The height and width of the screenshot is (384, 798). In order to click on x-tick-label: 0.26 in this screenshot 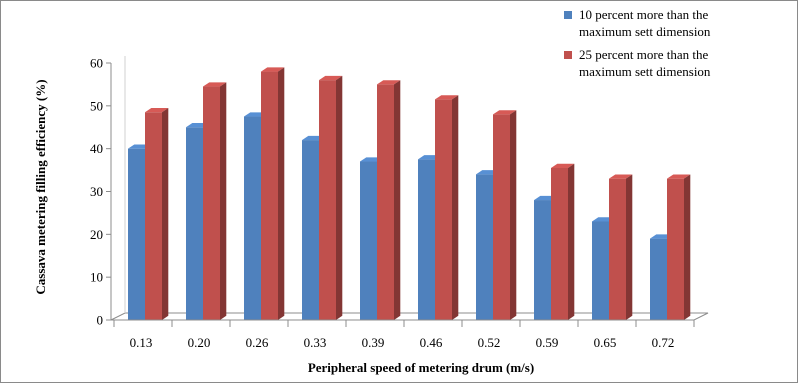, I will do `click(257, 342)`.